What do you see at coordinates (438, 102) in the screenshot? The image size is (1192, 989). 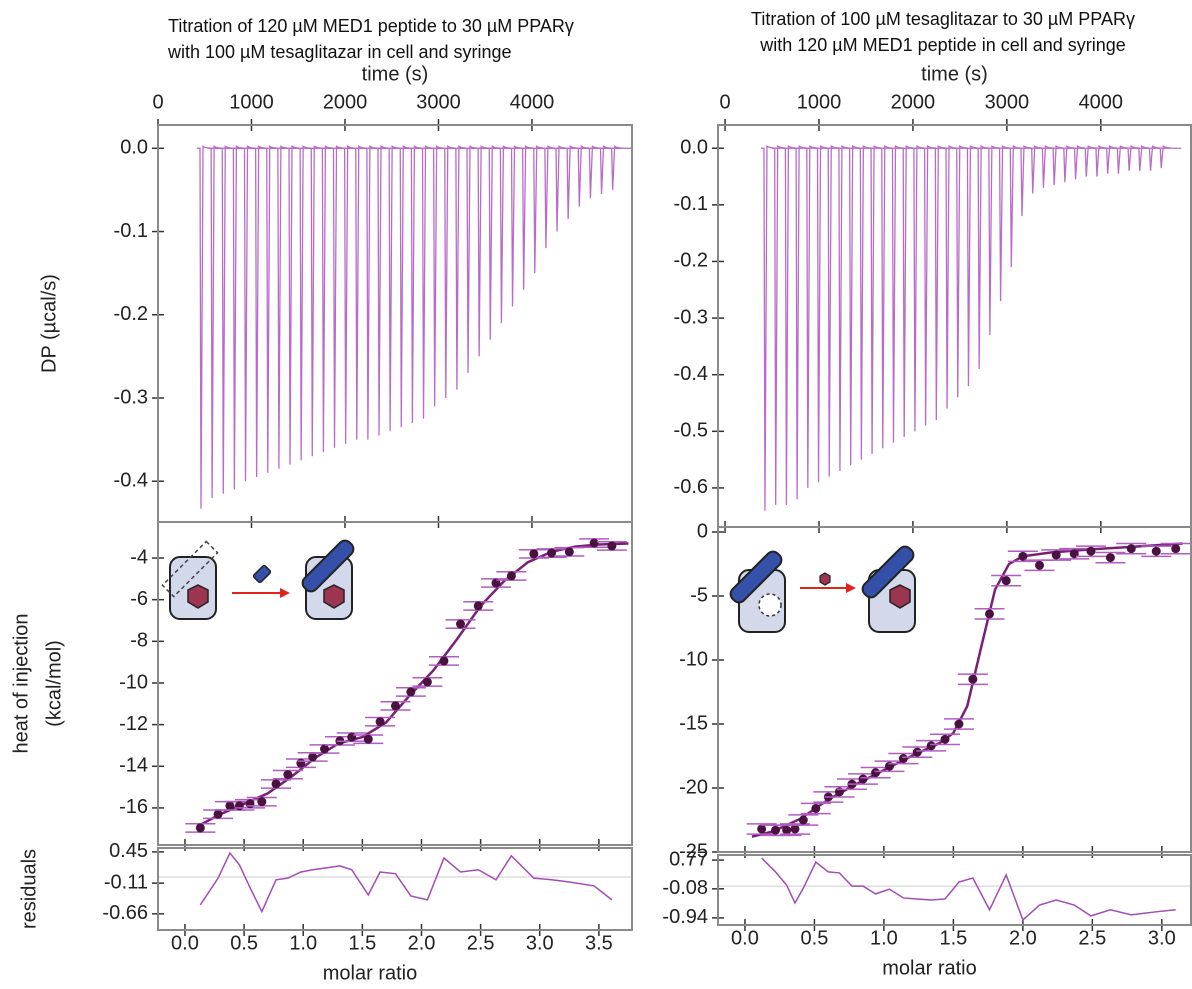 I see `x-tick-label: 3000` at bounding box center [438, 102].